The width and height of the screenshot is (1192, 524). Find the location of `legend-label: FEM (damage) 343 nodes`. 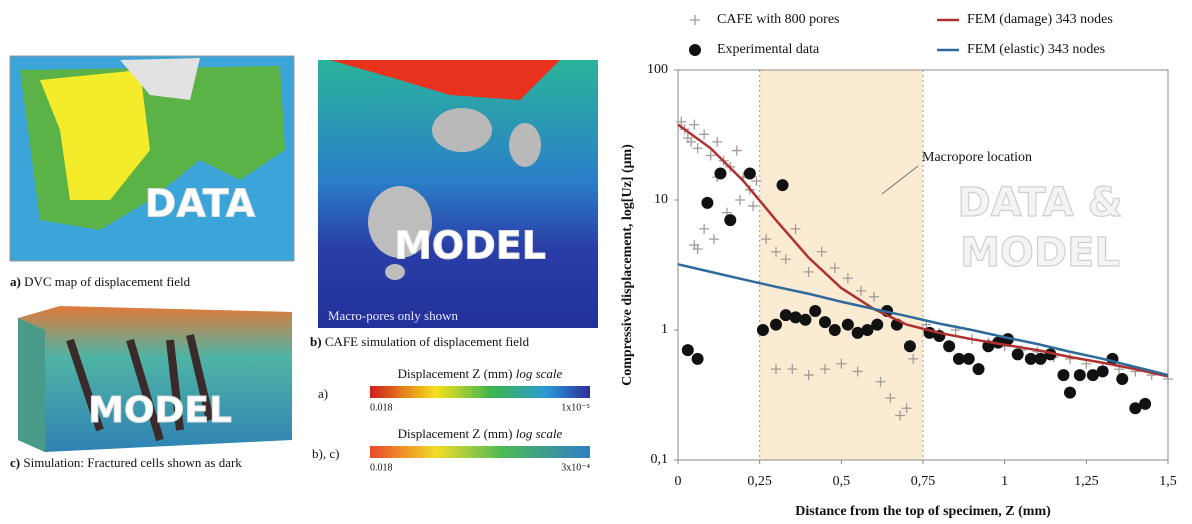

legend-label: FEM (damage) 343 nodes is located at coordinates (1040, 19).